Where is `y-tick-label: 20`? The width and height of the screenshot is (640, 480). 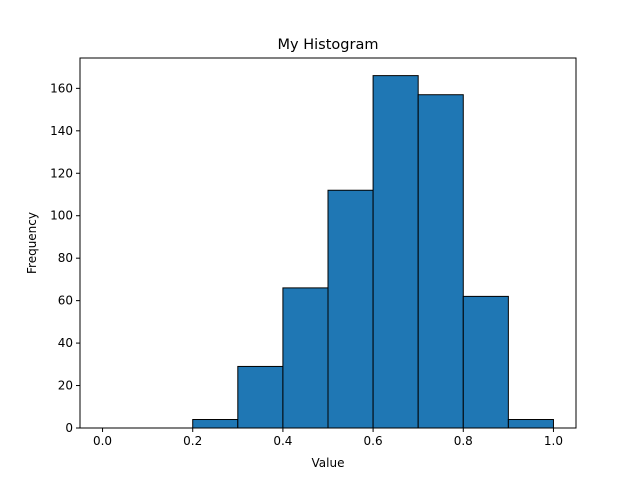 y-tick-label: 20 is located at coordinates (65, 386).